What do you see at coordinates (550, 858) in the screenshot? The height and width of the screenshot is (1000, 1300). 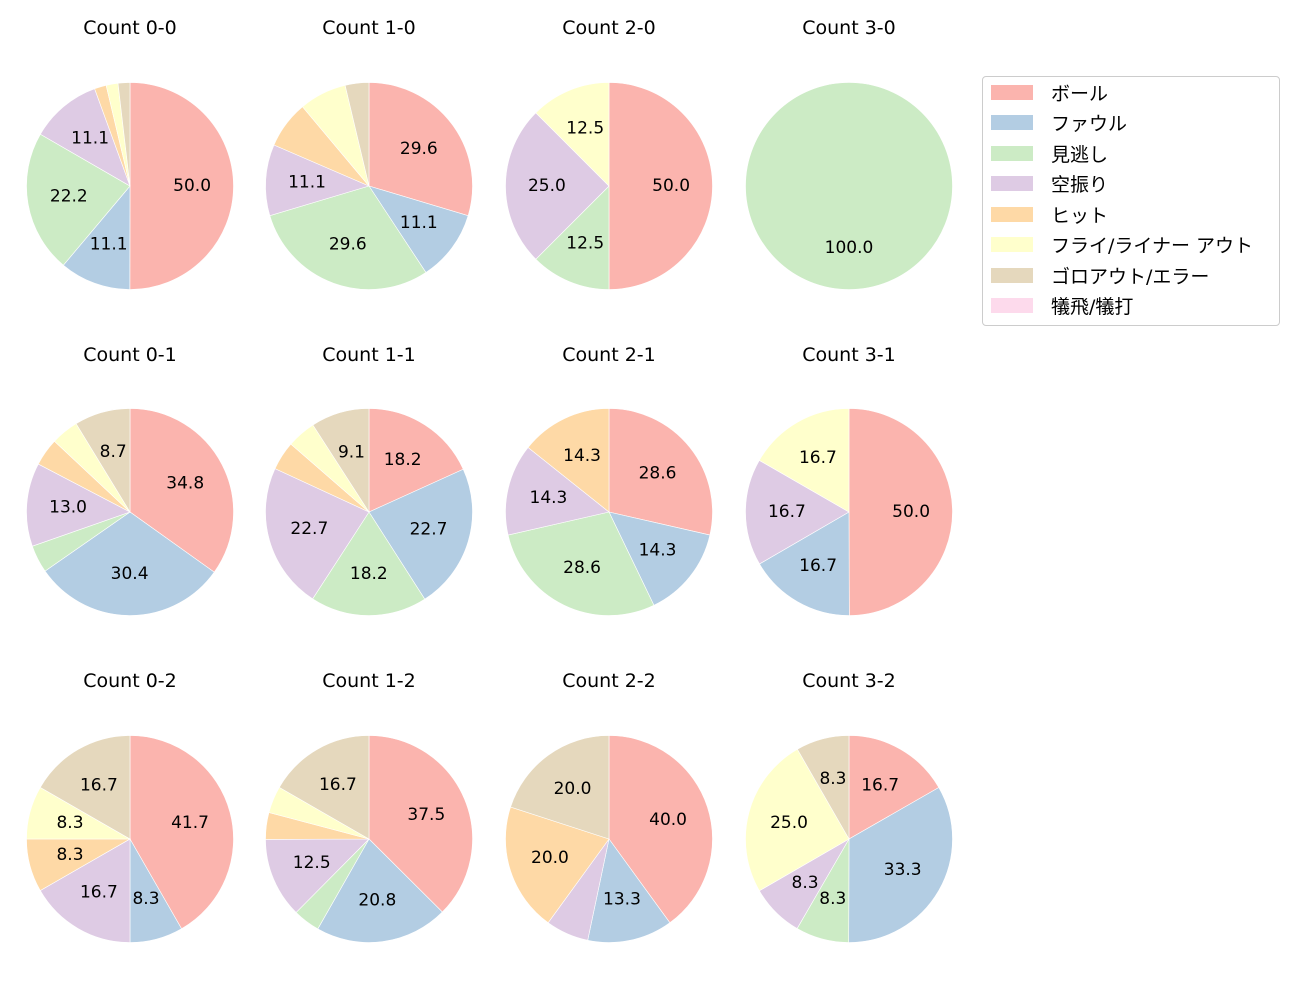 I see `slice-label: 20.0` at bounding box center [550, 858].